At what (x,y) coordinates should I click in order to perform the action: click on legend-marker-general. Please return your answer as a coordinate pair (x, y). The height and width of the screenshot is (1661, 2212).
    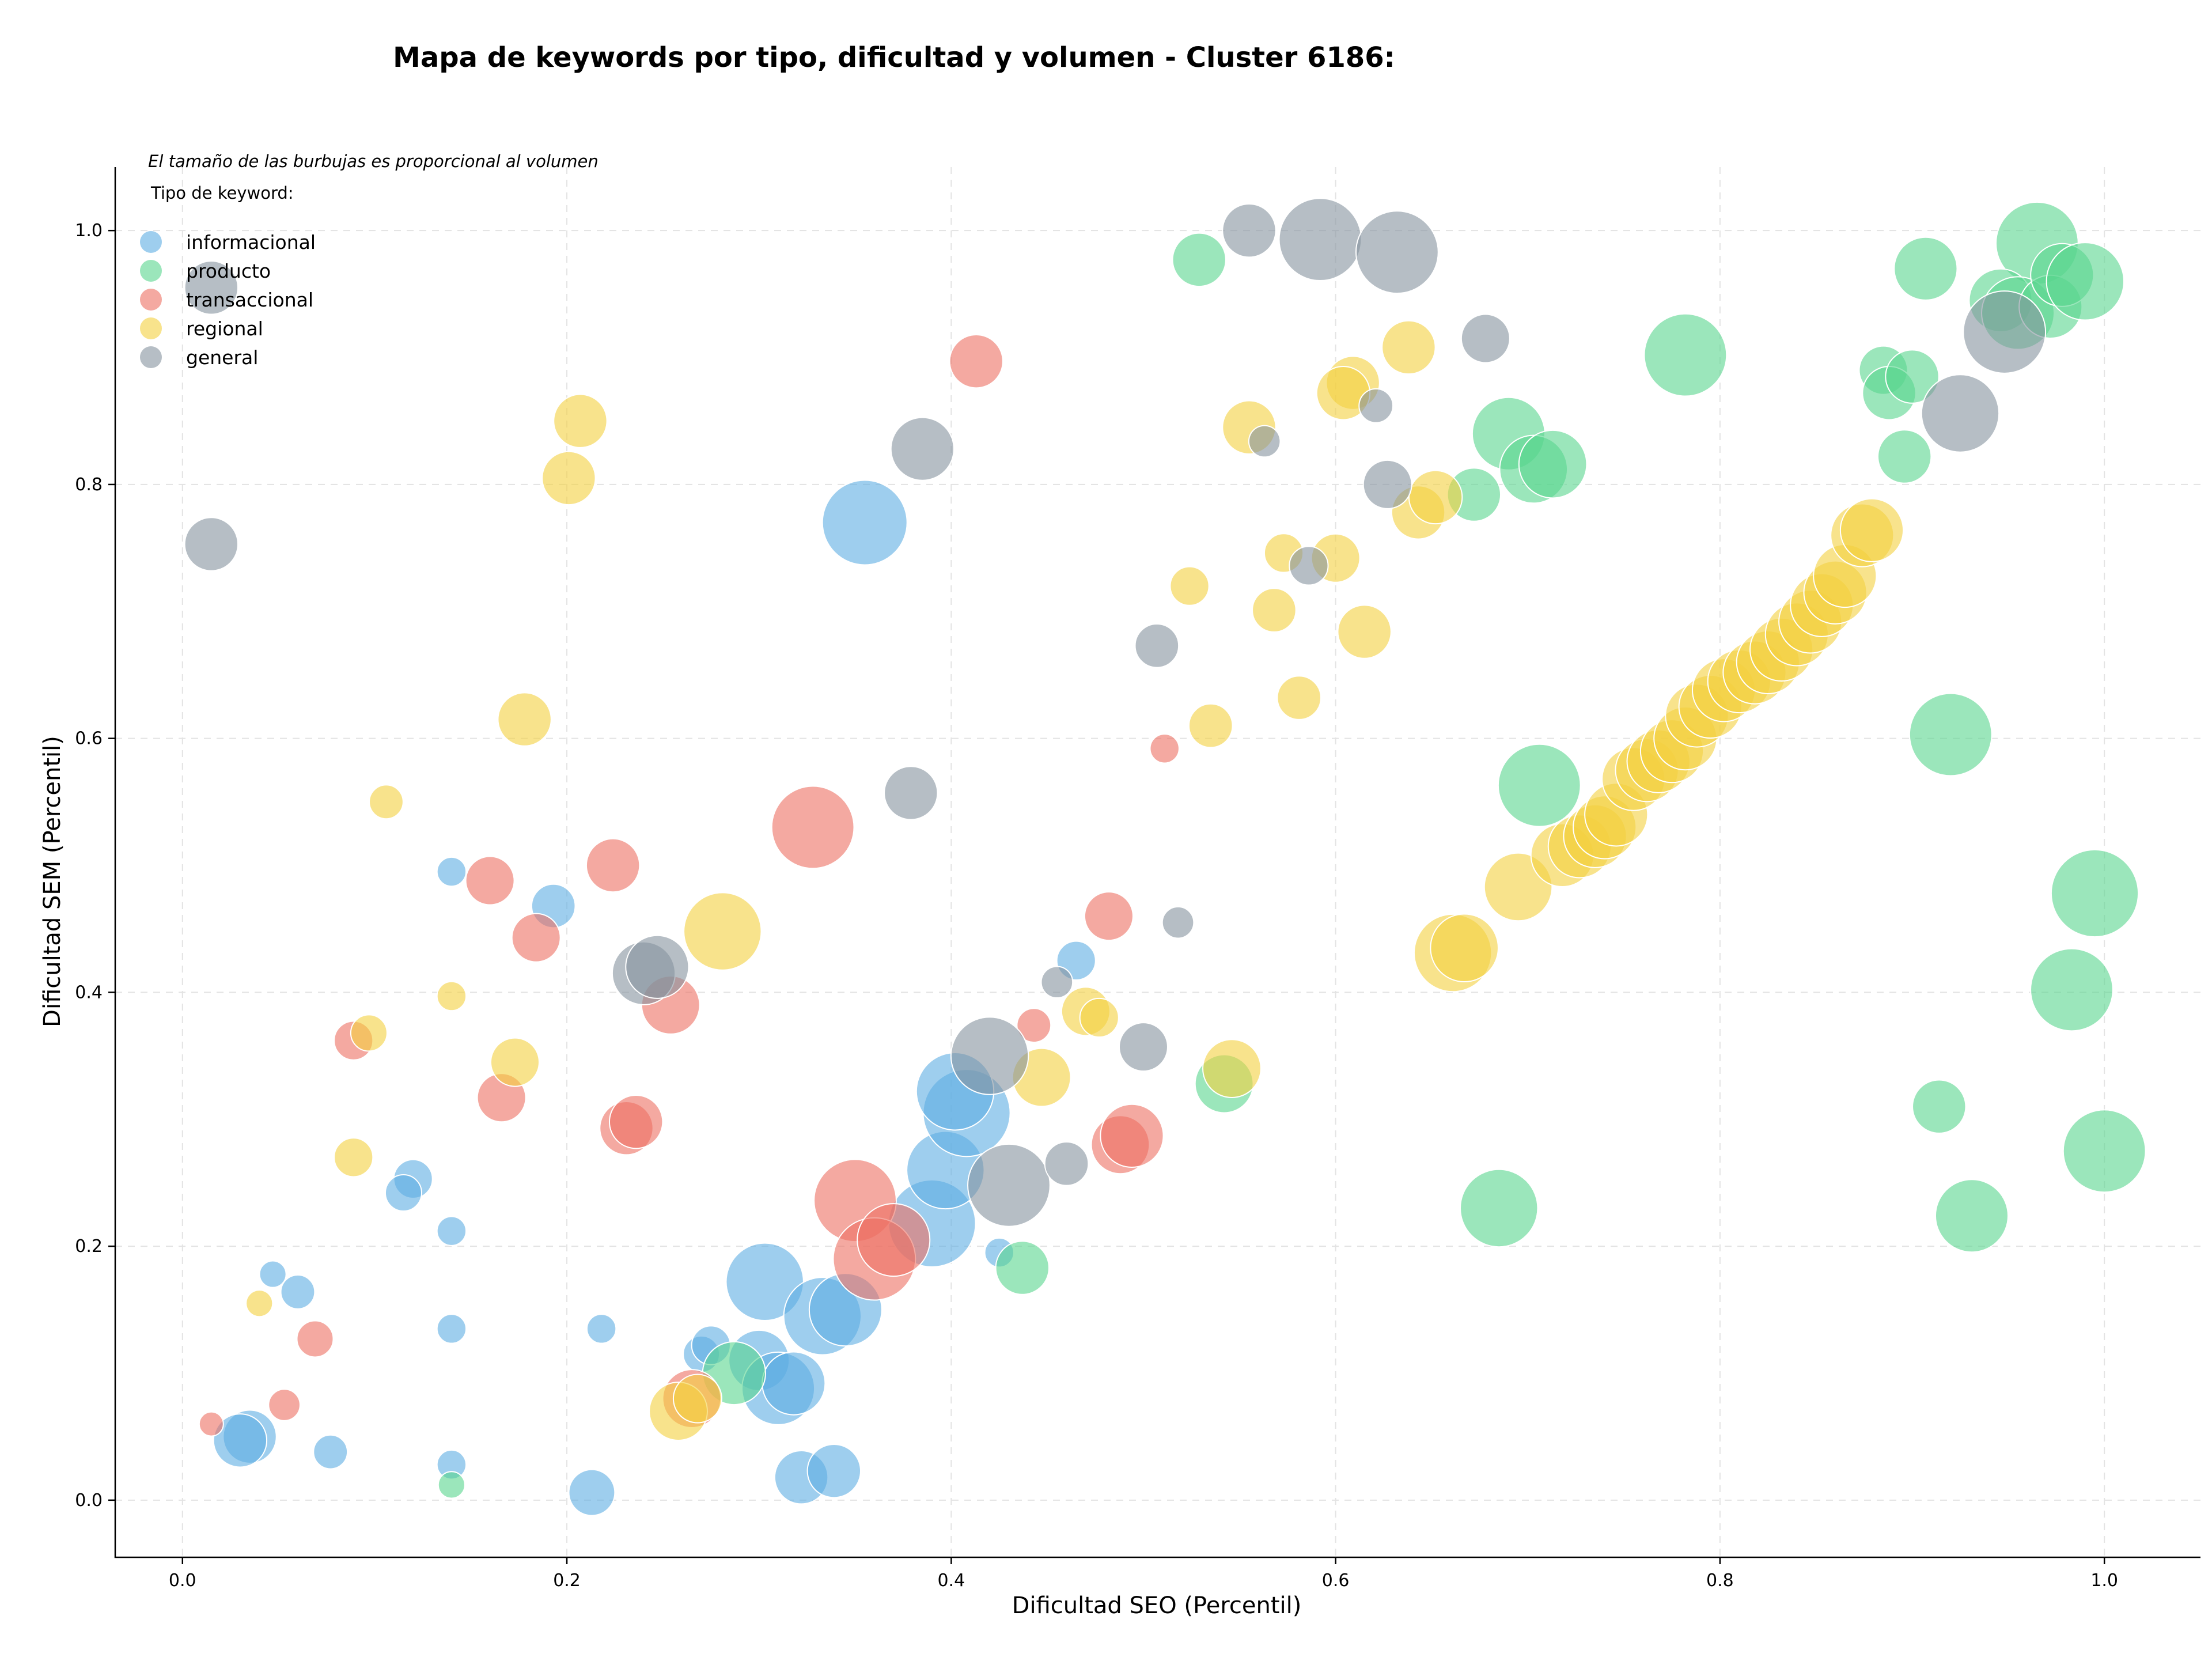
    Looking at the image, I should click on (151, 357).